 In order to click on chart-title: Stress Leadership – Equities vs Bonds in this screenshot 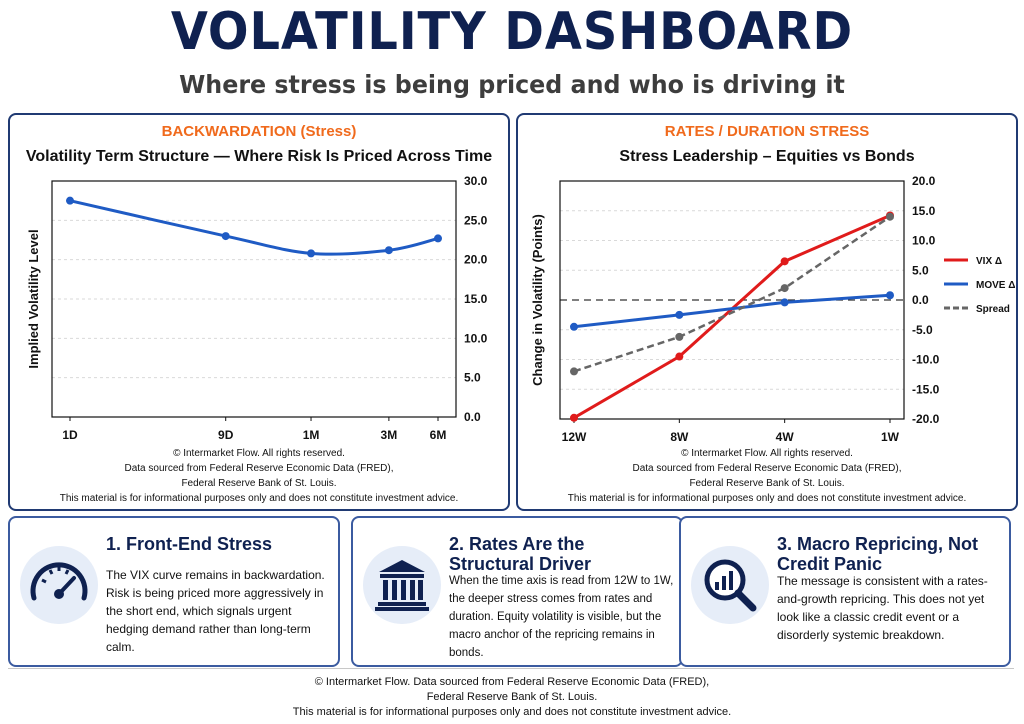, I will do `click(767, 156)`.